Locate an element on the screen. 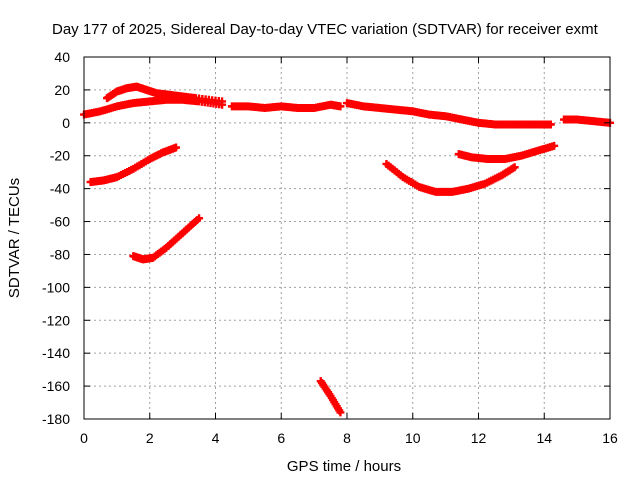  x-tick-label: 14 is located at coordinates (544, 438).